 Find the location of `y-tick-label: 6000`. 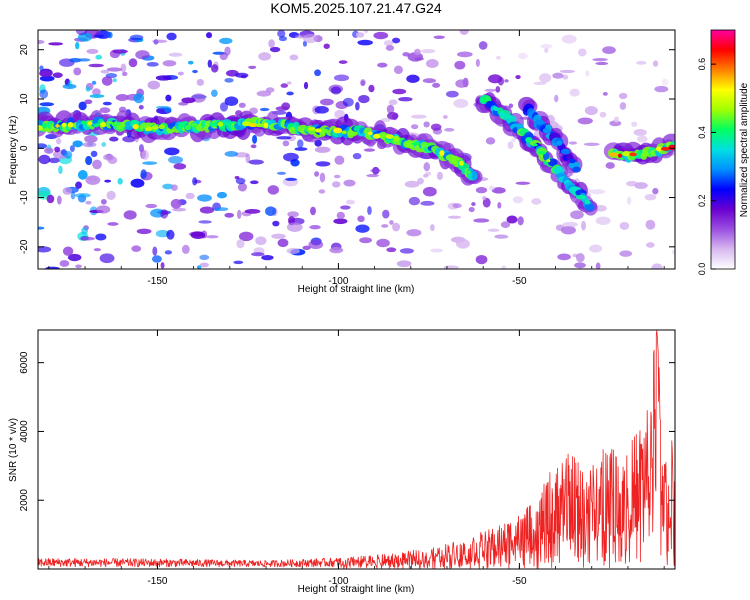

y-tick-label: 6000 is located at coordinates (24, 362).